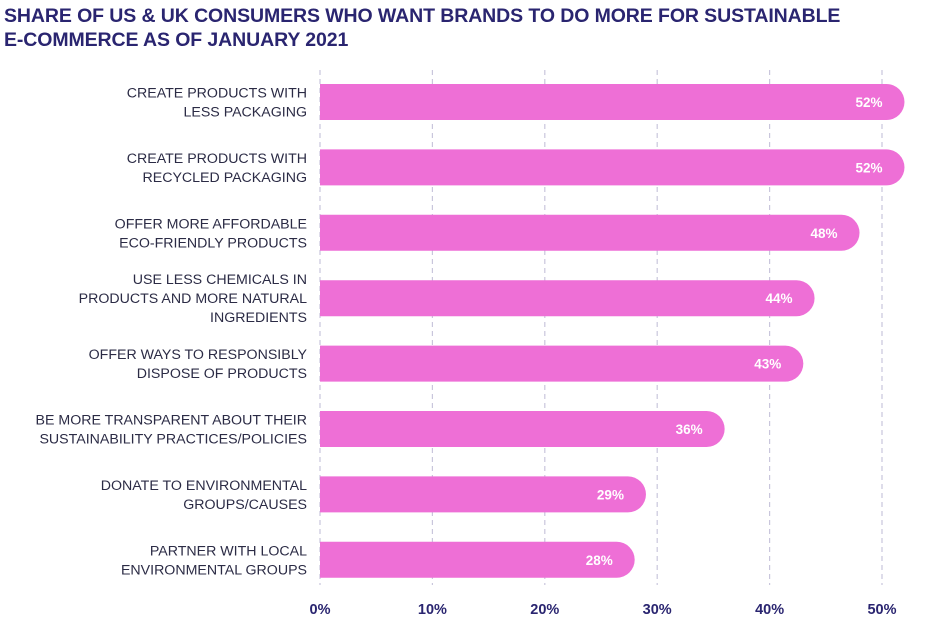  Describe the element at coordinates (217, 168) in the screenshot. I see `category-label: CREATE PRODUCTS WITH RECYCLED PACKAGING` at that location.